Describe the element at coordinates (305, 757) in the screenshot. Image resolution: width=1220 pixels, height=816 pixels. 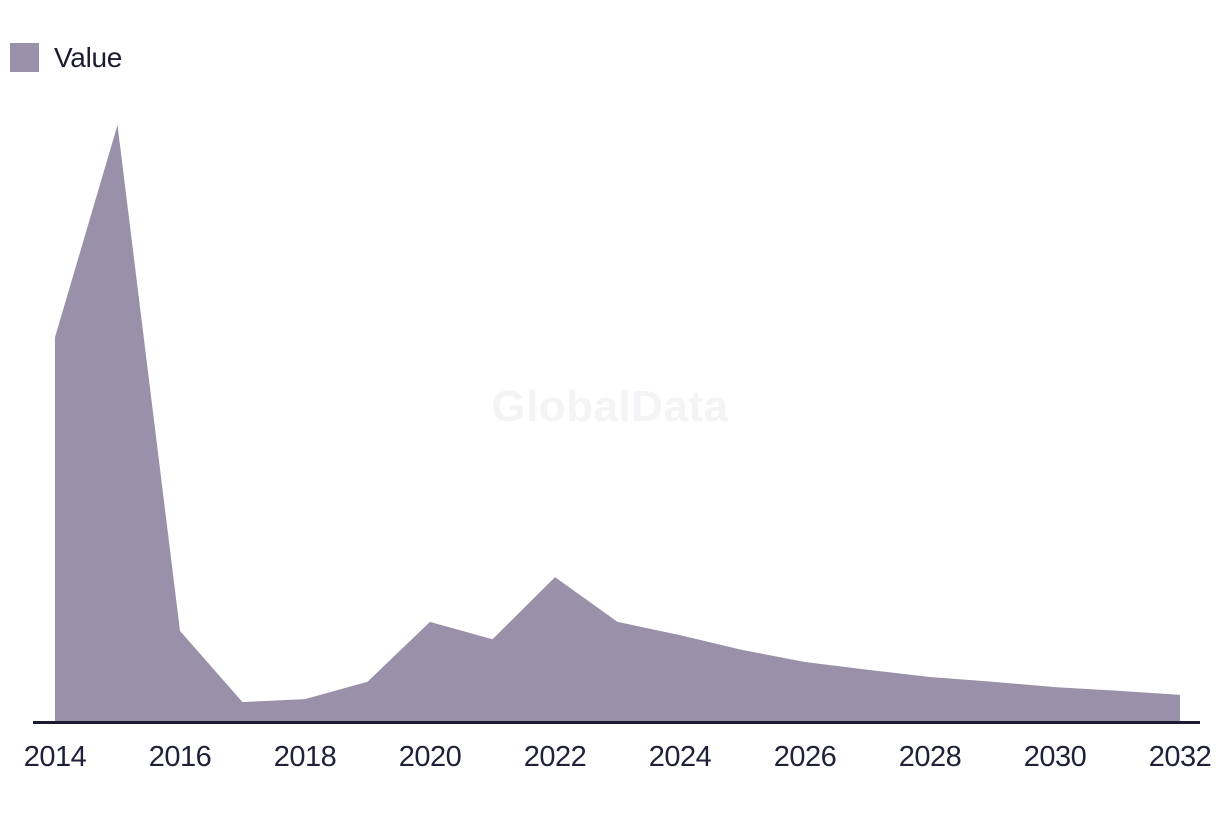
I see `x-axis-tick-label: 2018` at that location.